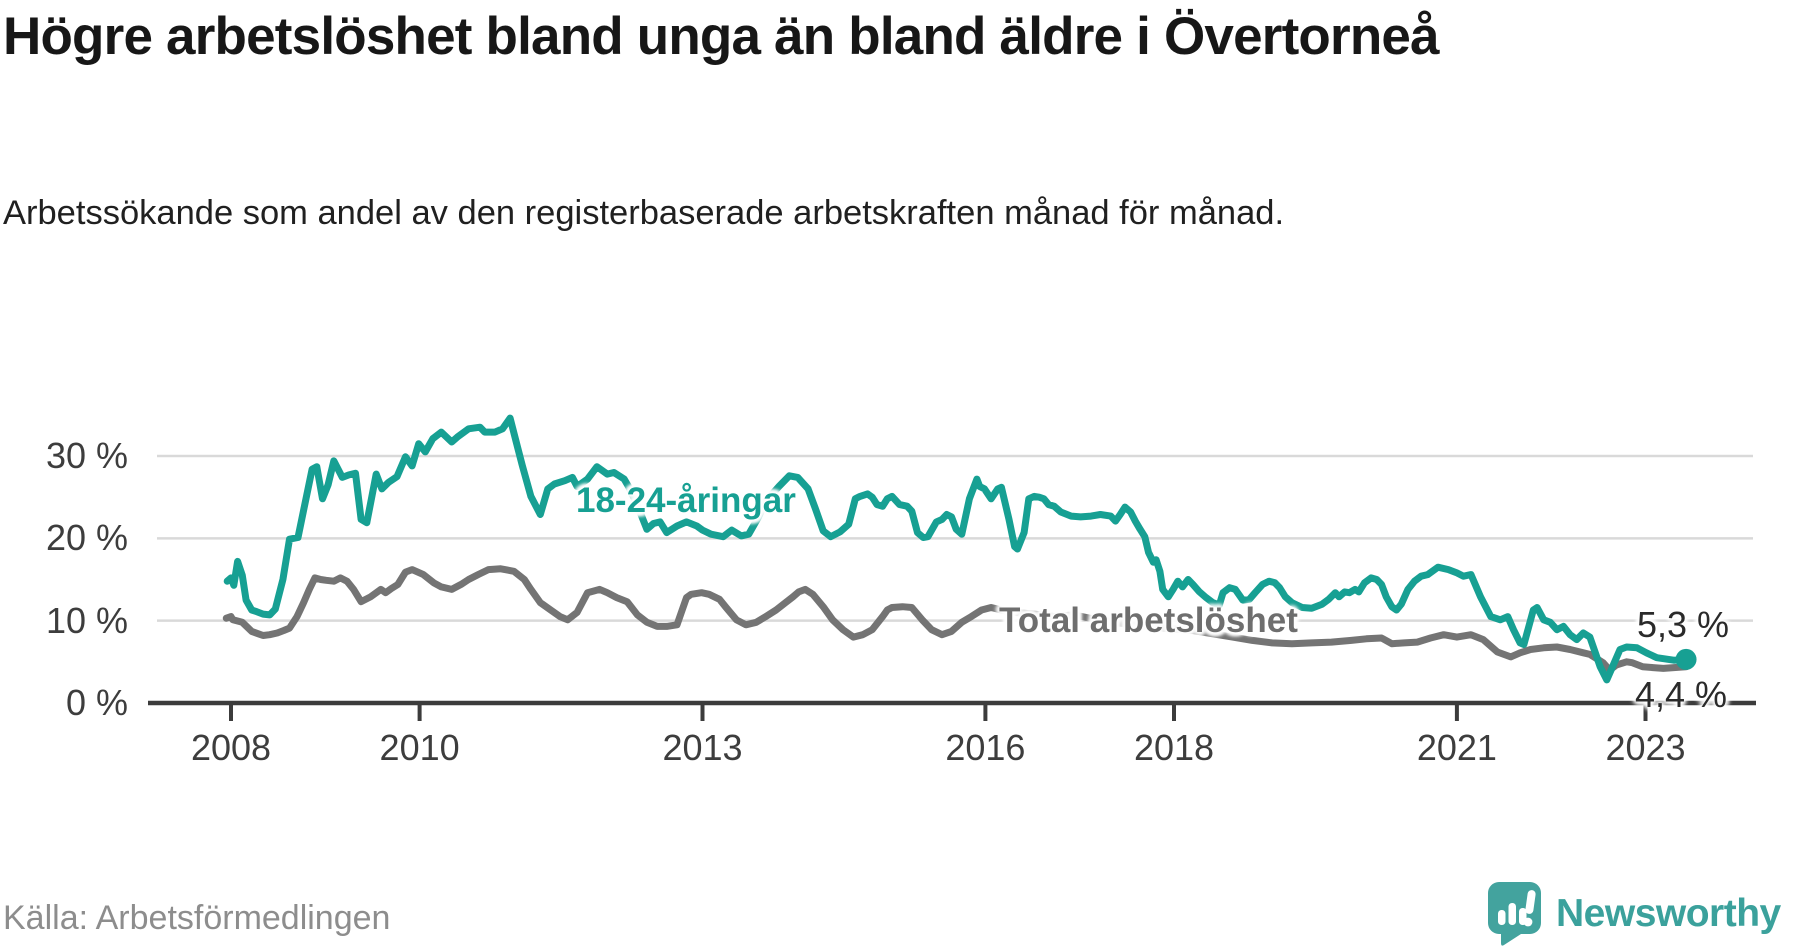  I want to click on end-value-label-total: 4,4 %, so click(1681, 694).